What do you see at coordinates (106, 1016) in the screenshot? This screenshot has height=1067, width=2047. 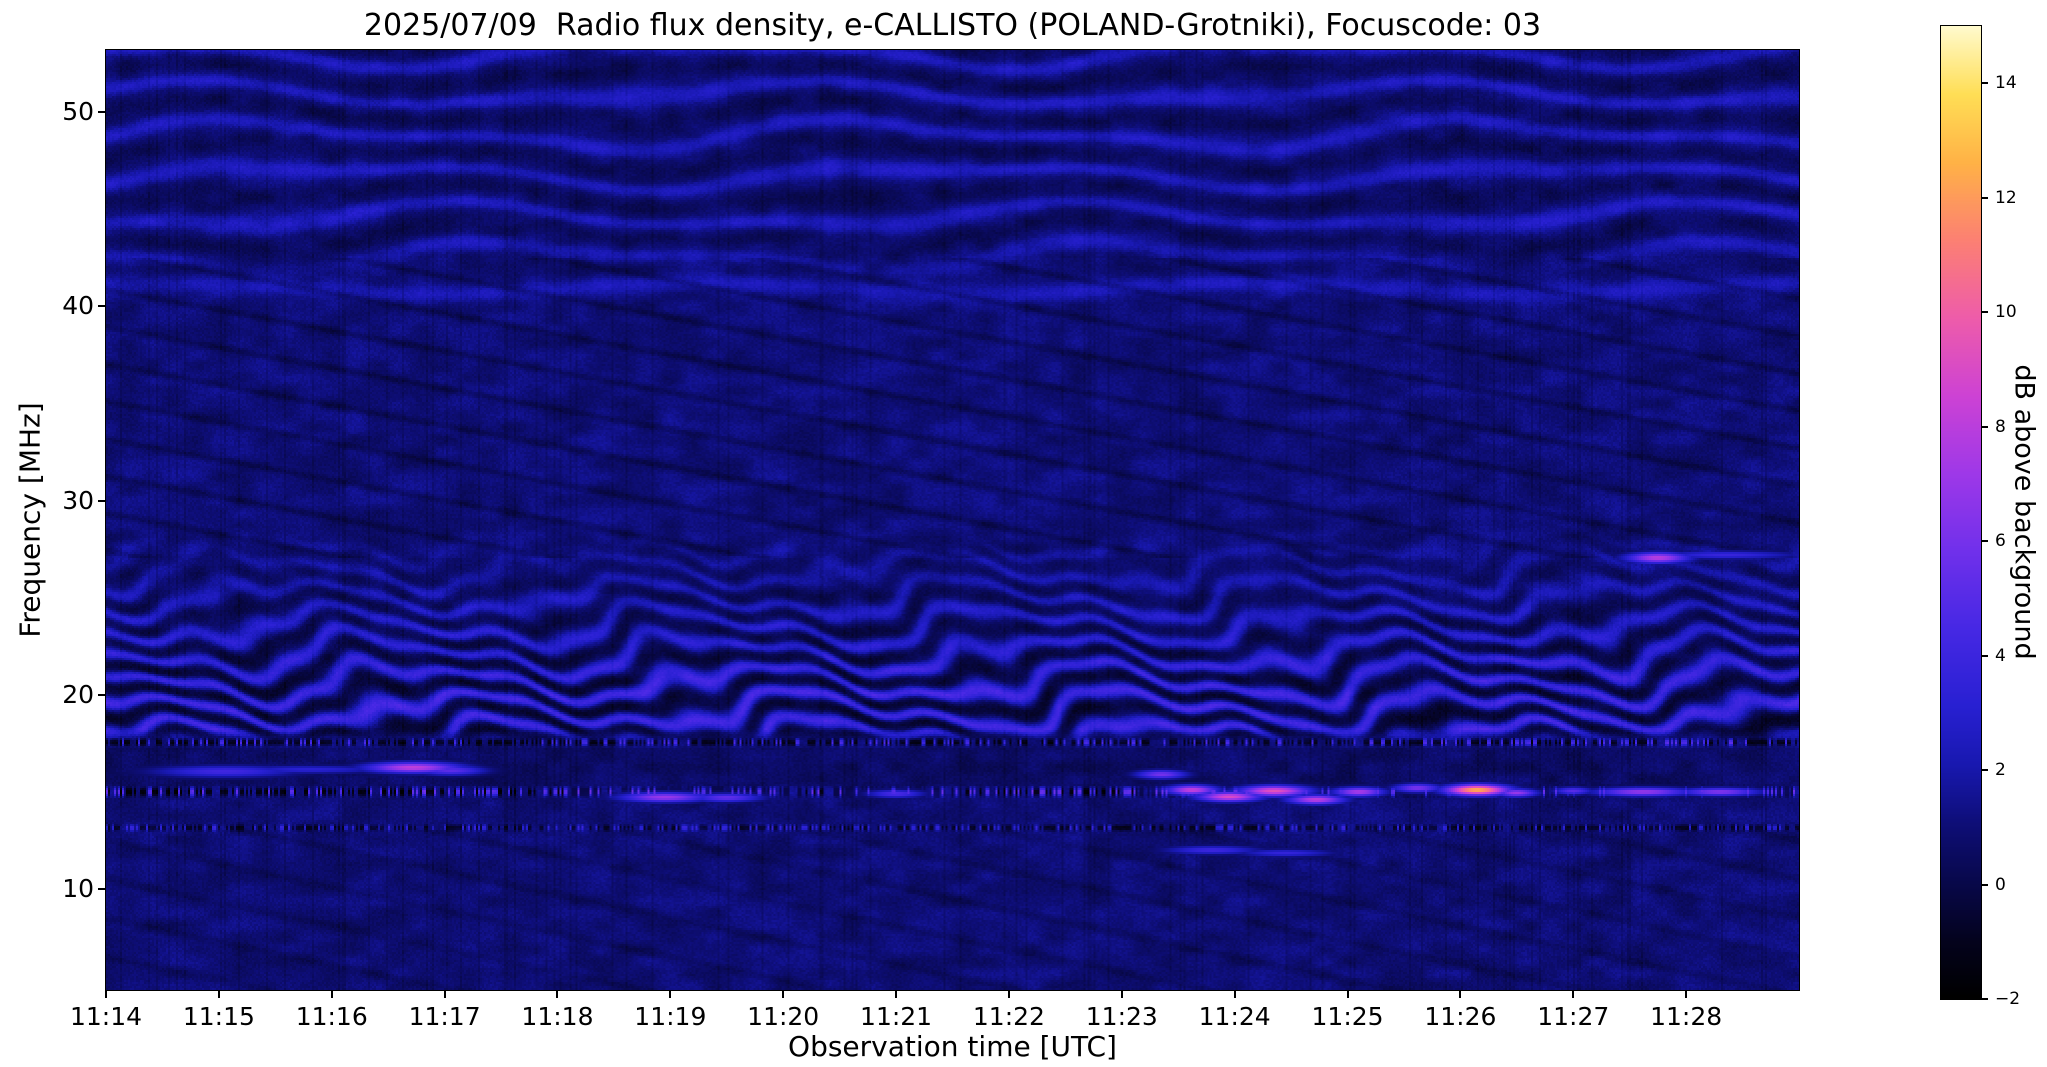 I see `x-tick-label: 11:14` at bounding box center [106, 1016].